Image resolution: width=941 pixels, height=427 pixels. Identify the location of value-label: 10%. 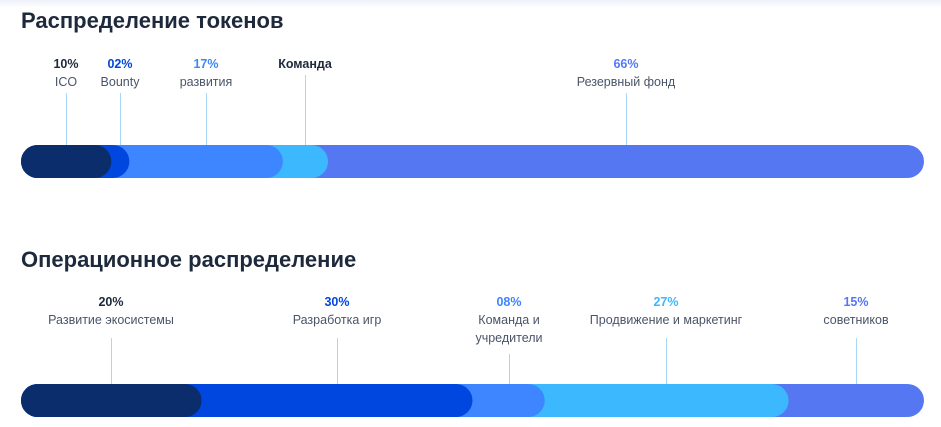
(66, 64).